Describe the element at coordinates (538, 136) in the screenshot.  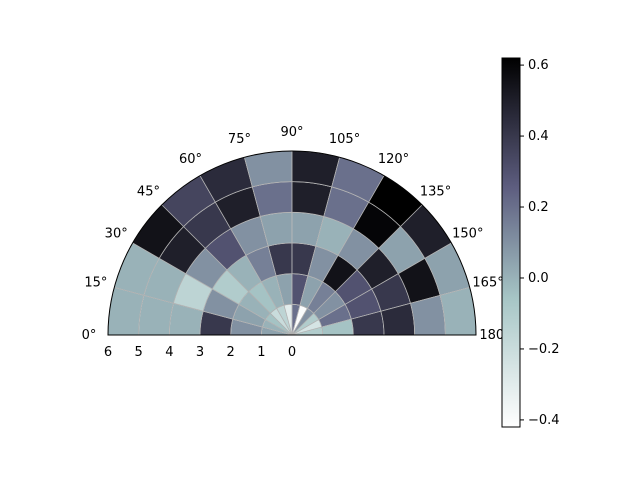
I see `colorbar-tick-label: 0.4` at that location.